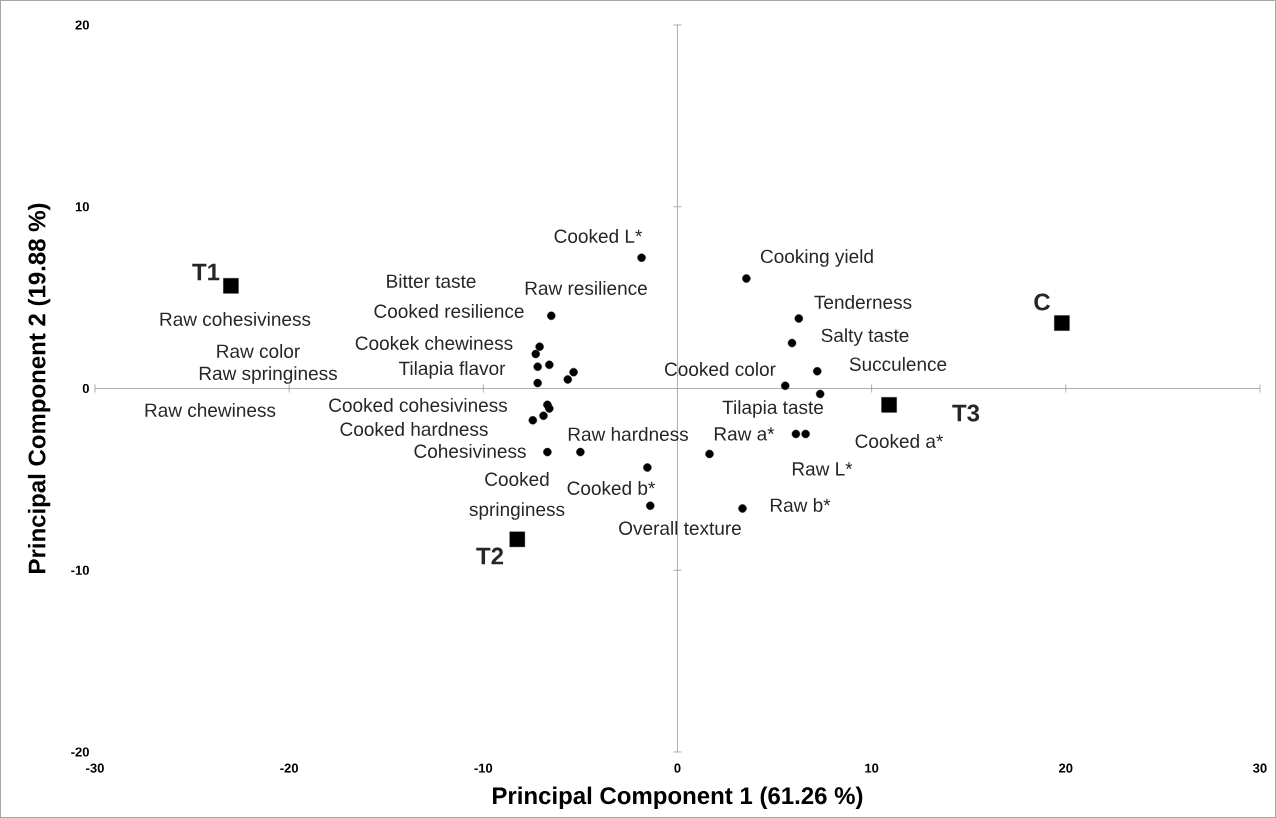 The image size is (1276, 818). Describe the element at coordinates (235, 319) in the screenshot. I see `annotation: Raw cohesiviness` at that location.